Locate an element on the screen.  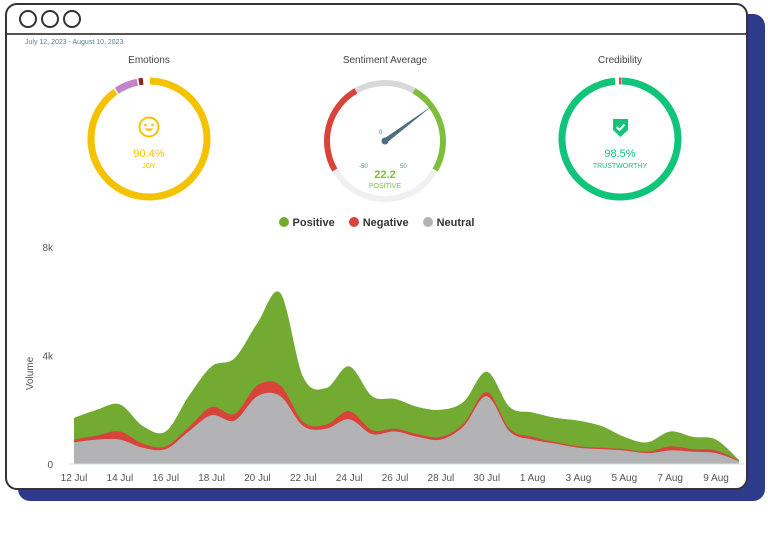
sentiment-panel: Sentiment Average 0 -50 50 22.2 POSITIVE is located at coordinates (385, 129).